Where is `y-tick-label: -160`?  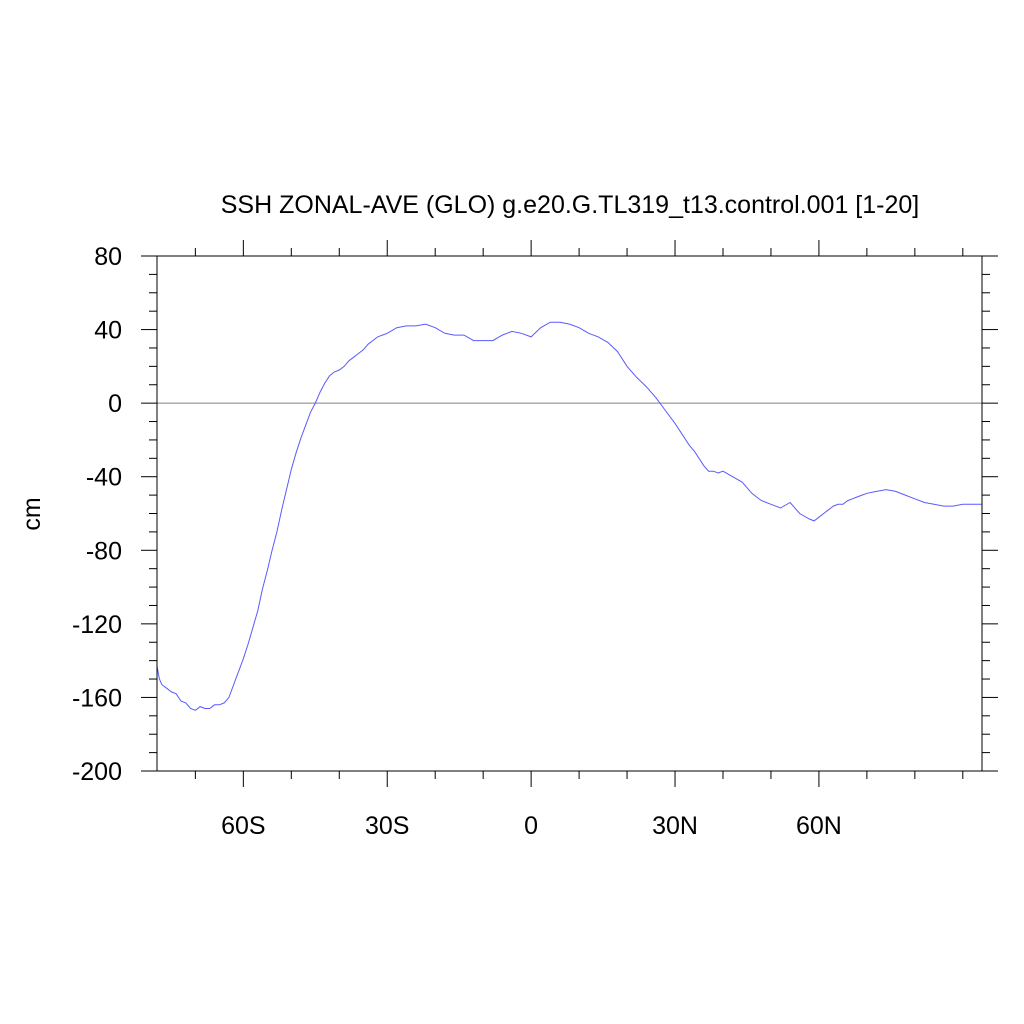
y-tick-label: -160 is located at coordinates (97, 698).